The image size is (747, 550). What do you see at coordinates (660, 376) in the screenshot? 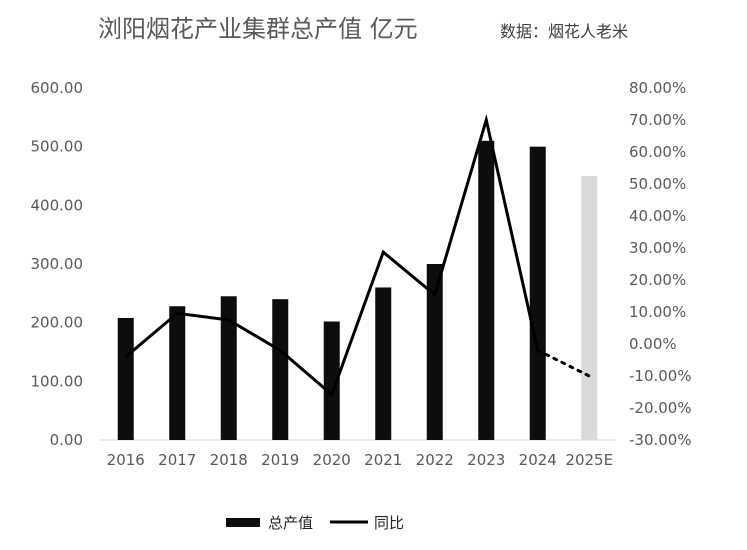
I see `y-right-tick-label: -10.00%` at bounding box center [660, 376].